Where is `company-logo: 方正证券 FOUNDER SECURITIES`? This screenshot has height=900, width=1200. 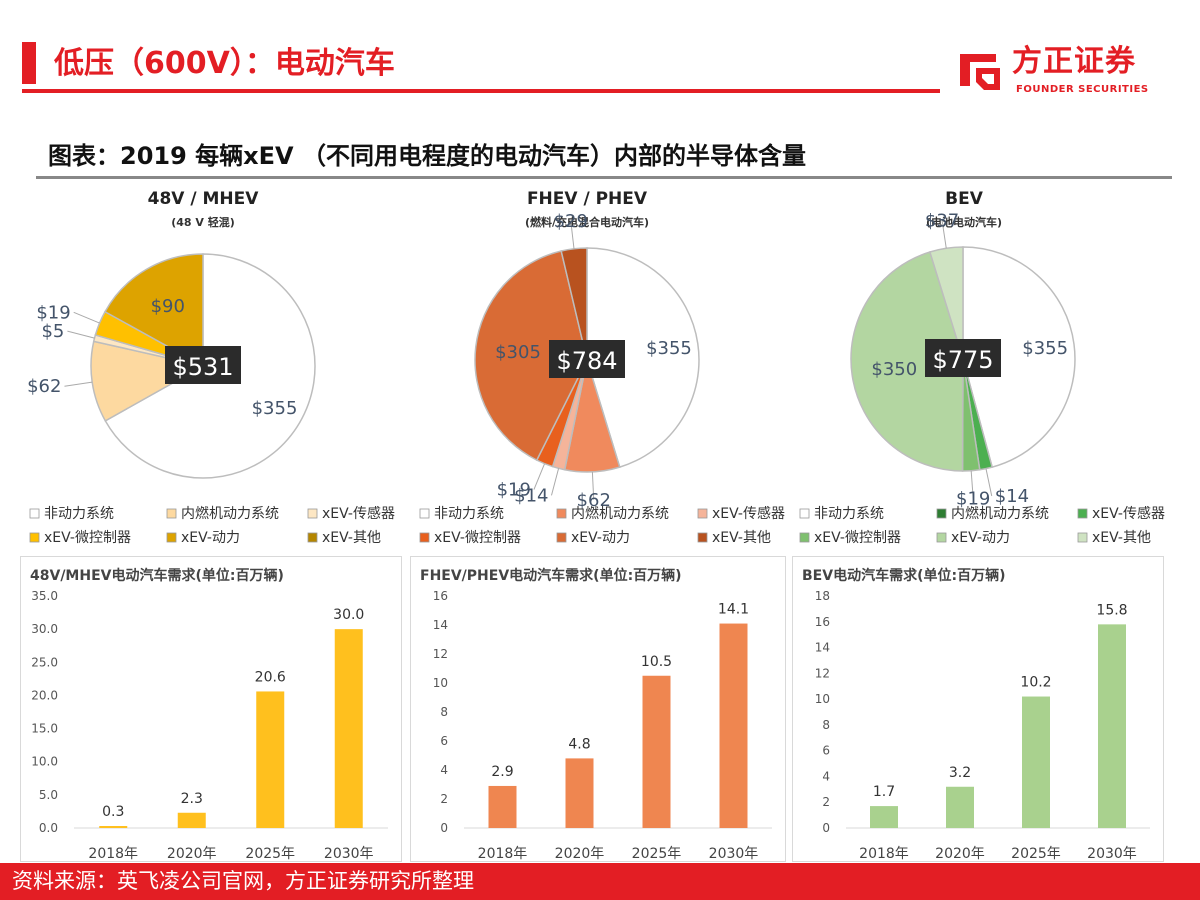 company-logo: 方正证券 FOUNDER SECURITIES is located at coordinates (1061, 72).